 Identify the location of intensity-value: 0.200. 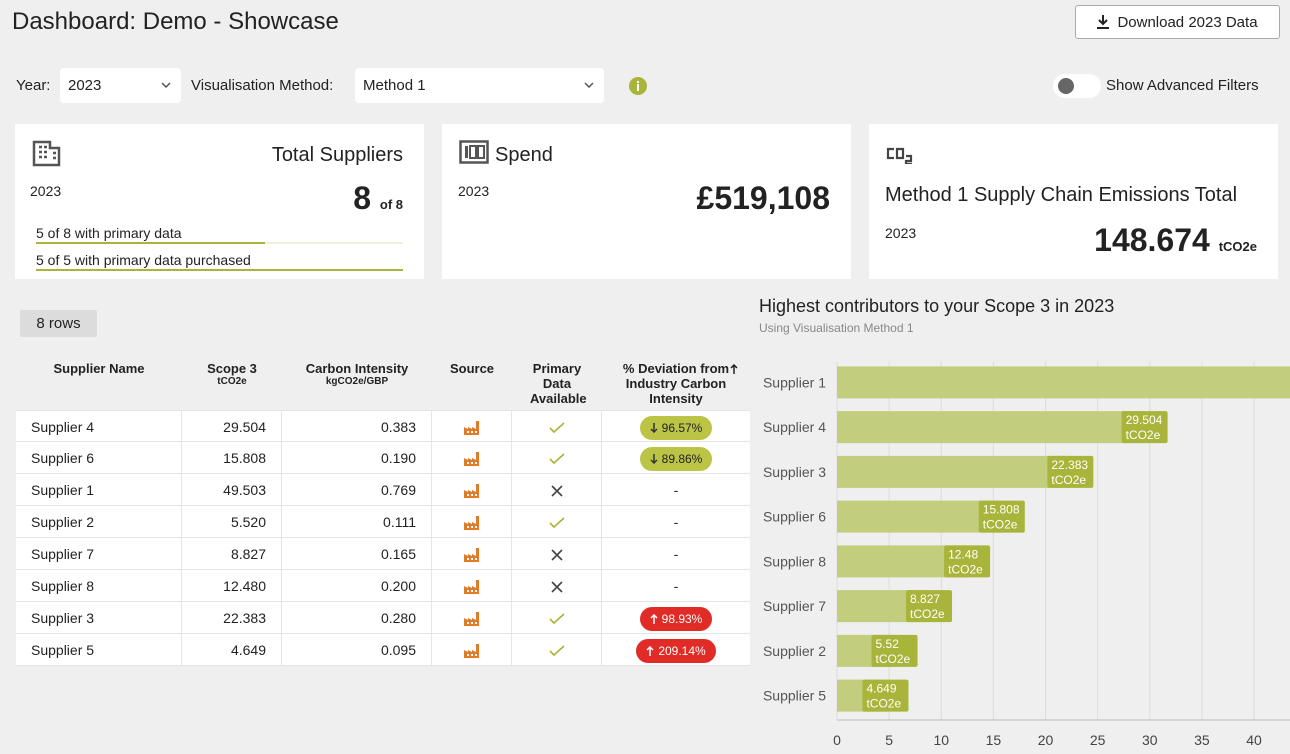
(398, 586).